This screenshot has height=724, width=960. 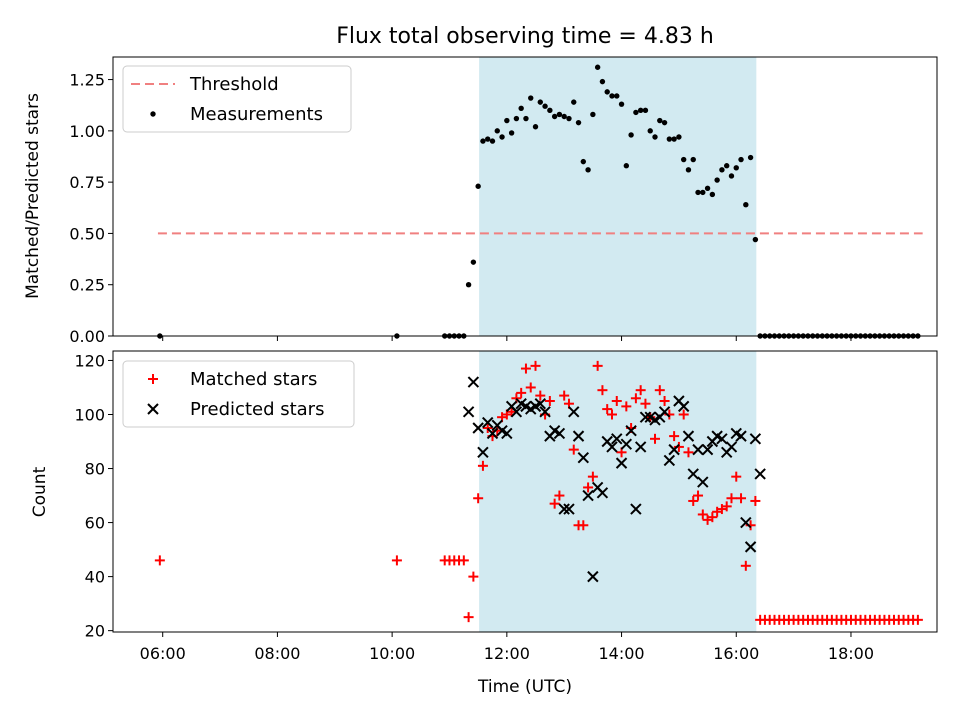 What do you see at coordinates (507, 653) in the screenshot?
I see `x-tick-label: 12:00` at bounding box center [507, 653].